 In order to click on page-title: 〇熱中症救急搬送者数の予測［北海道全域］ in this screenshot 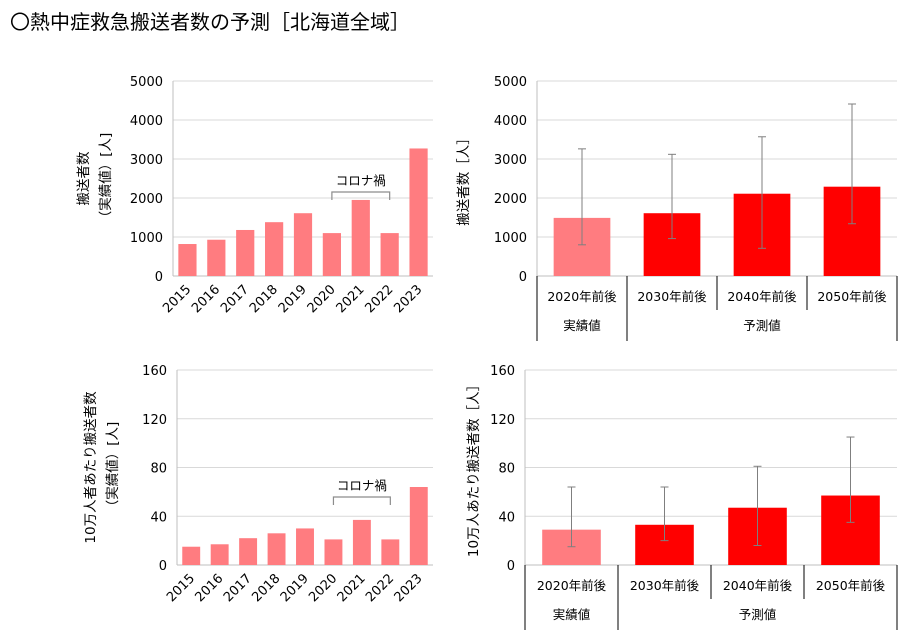, I will do `click(210, 22)`.